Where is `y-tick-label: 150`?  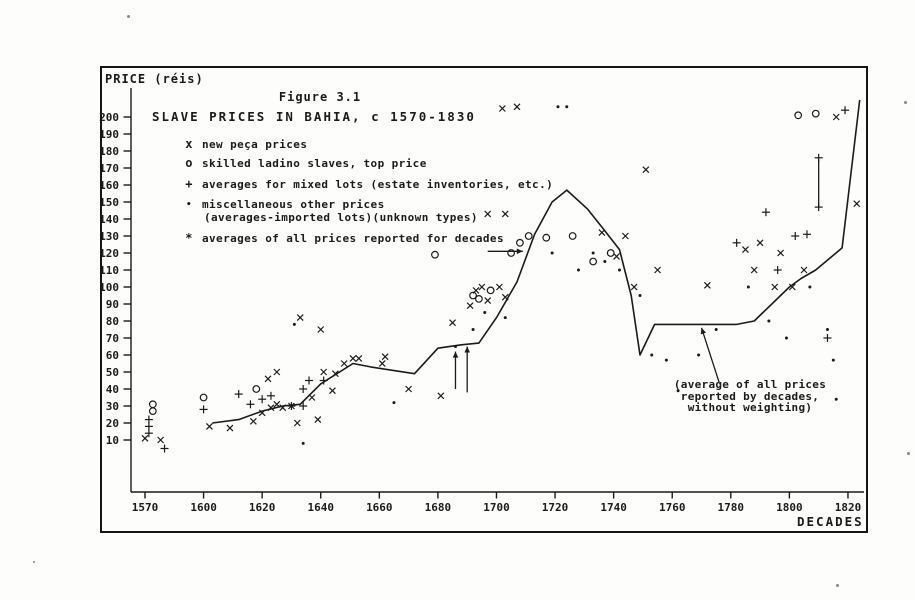
y-tick-label: 150 is located at coordinates (109, 202).